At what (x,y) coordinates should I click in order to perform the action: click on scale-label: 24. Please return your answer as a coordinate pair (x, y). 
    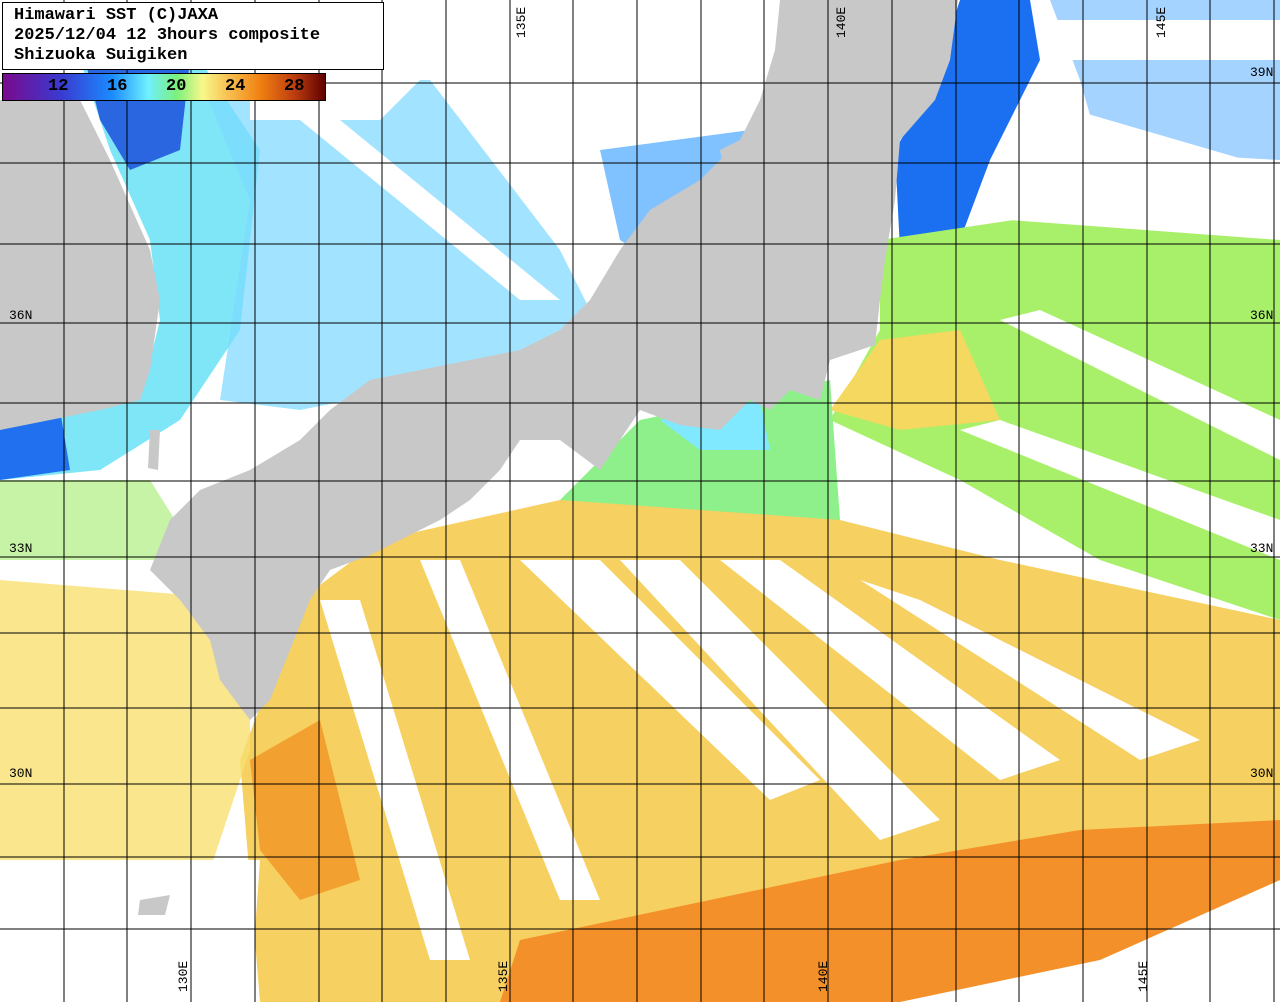
    Looking at the image, I should click on (235, 86).